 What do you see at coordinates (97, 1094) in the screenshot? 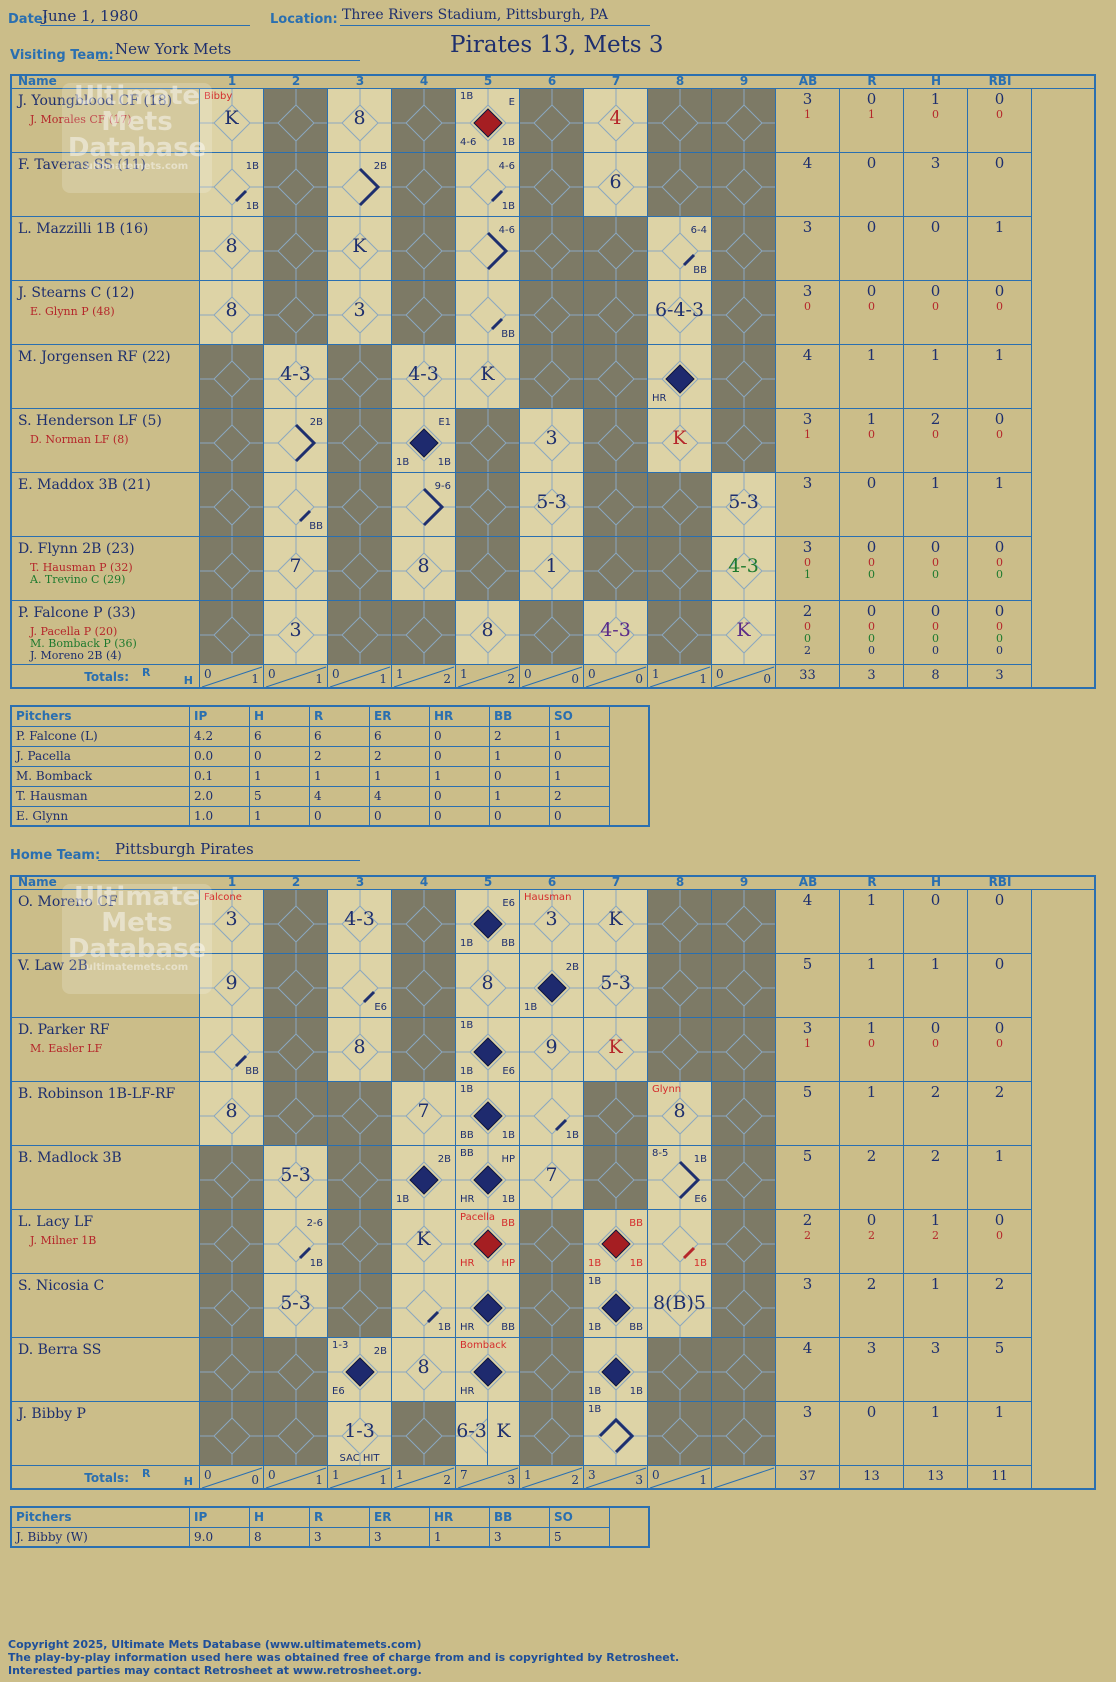
I see `player-name: B. Robinson 1B-LF-RF` at bounding box center [97, 1094].